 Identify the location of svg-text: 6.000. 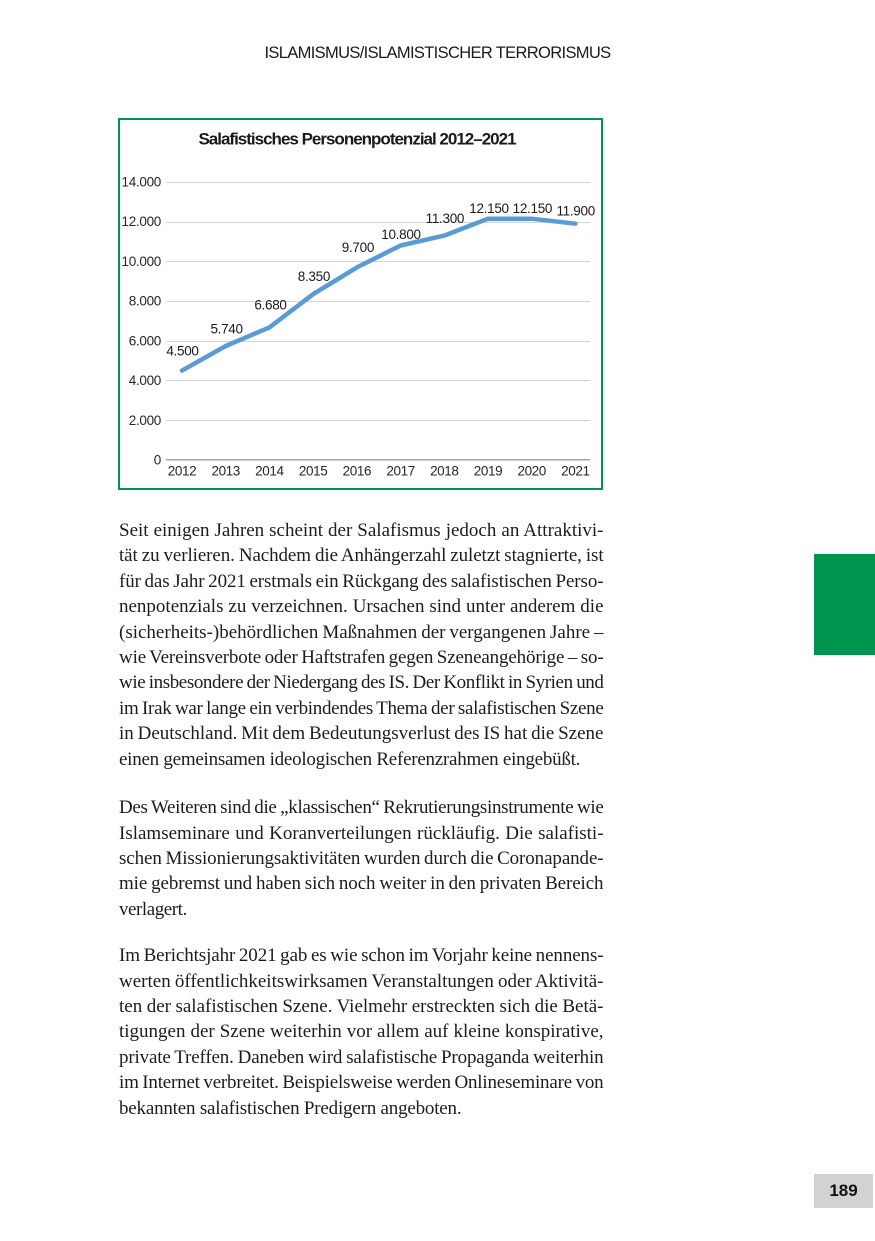
(145, 340).